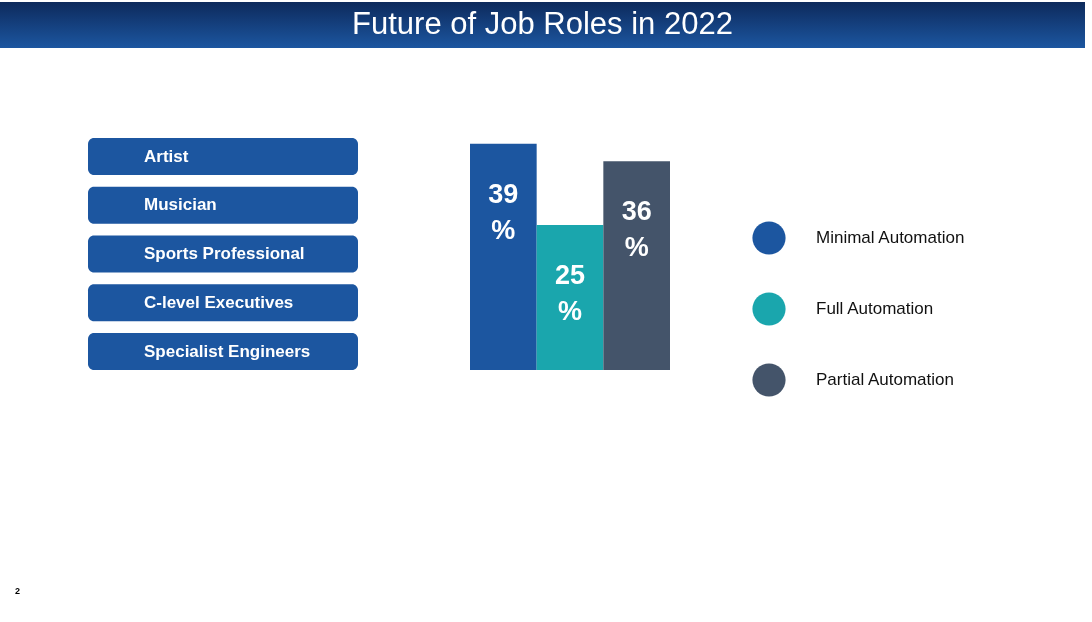 This screenshot has width=1092, height=622. What do you see at coordinates (503, 211) in the screenshot?
I see `data-label: 39 %` at bounding box center [503, 211].